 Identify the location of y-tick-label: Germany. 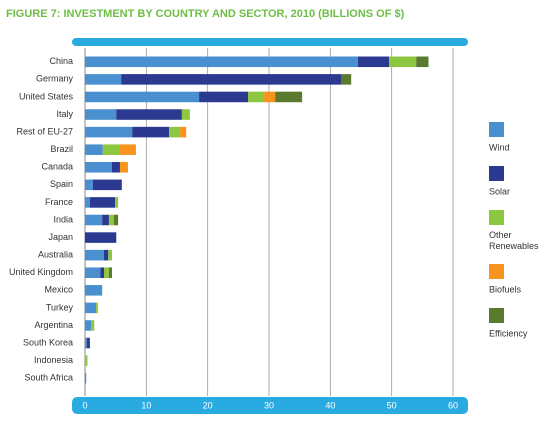
(55, 79).